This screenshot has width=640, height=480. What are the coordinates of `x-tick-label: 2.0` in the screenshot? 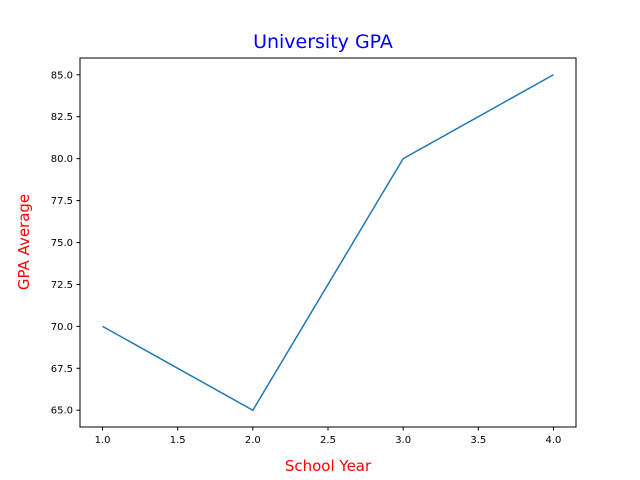 It's located at (253, 440).